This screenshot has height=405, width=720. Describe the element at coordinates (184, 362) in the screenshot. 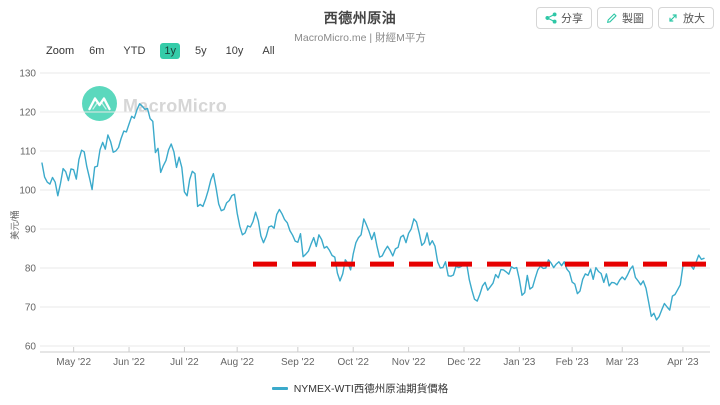

I see `x-axis-label: Jul '22` at that location.